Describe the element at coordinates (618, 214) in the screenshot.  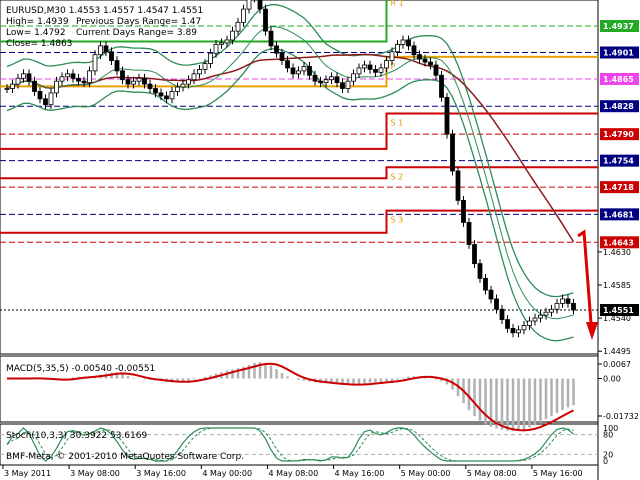
I see `price-tag-label: 1.4681` at that location.